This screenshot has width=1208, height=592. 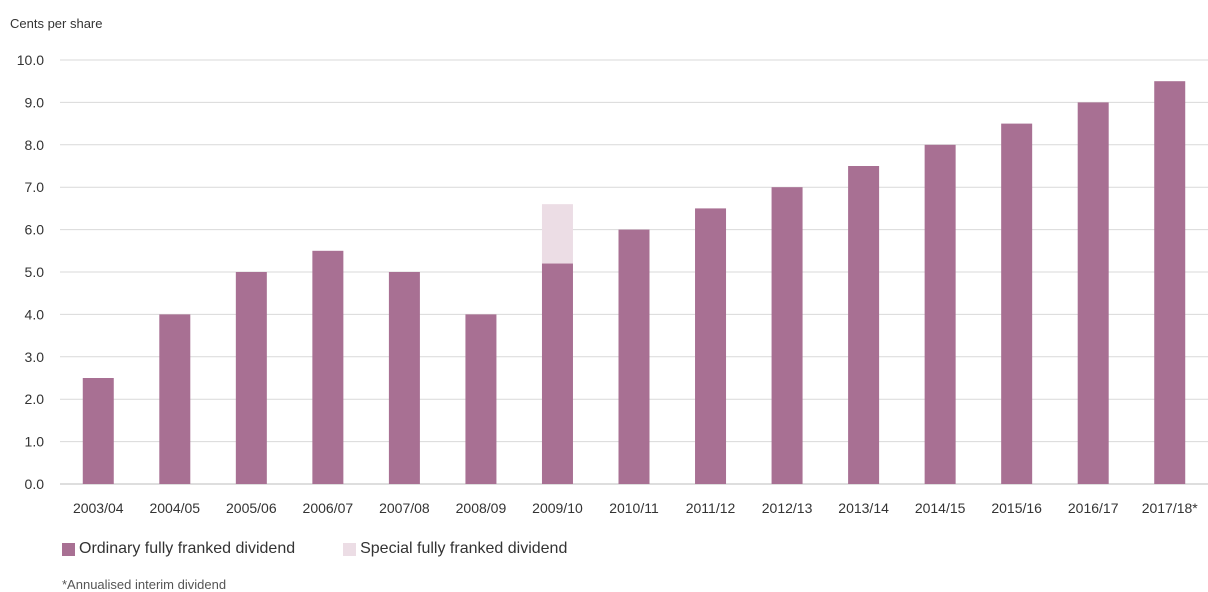 I want to click on x-tick-label: 2014/15, so click(x=940, y=508).